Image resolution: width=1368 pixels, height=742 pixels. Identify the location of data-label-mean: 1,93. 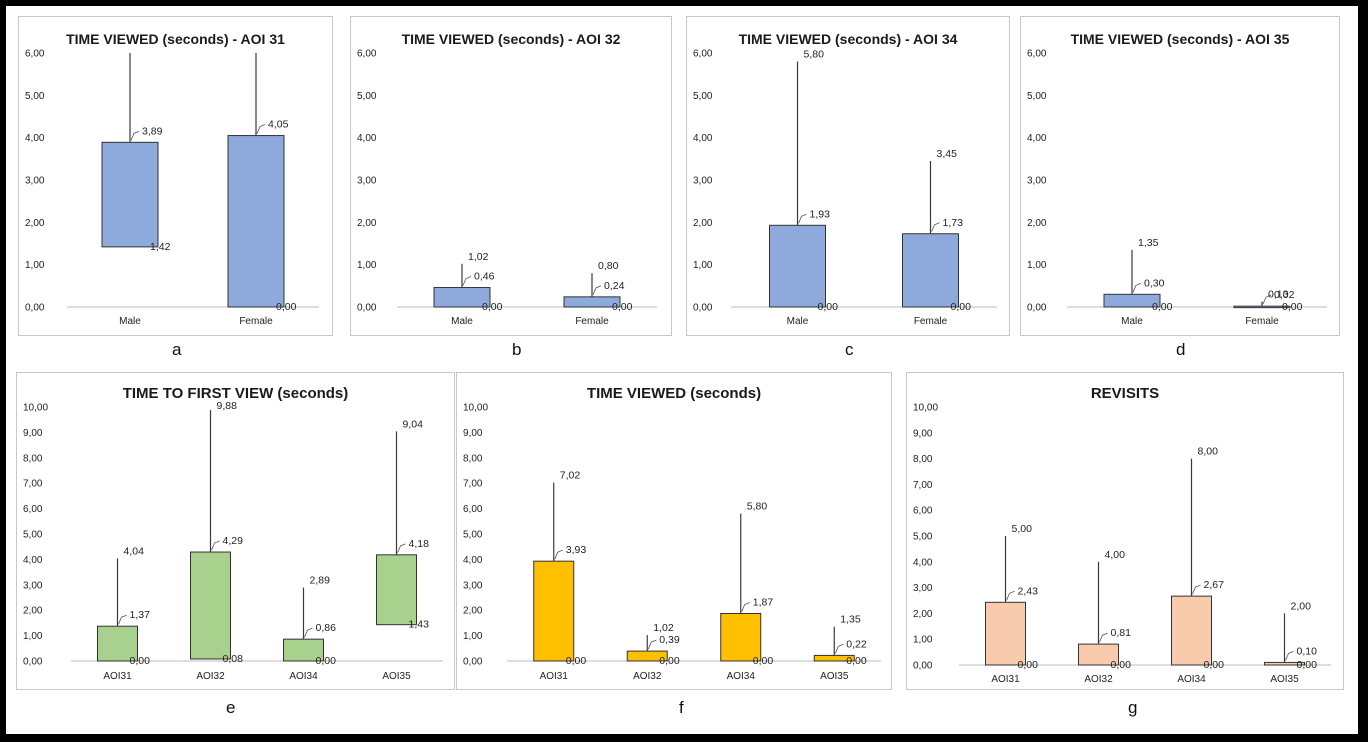
(820, 214).